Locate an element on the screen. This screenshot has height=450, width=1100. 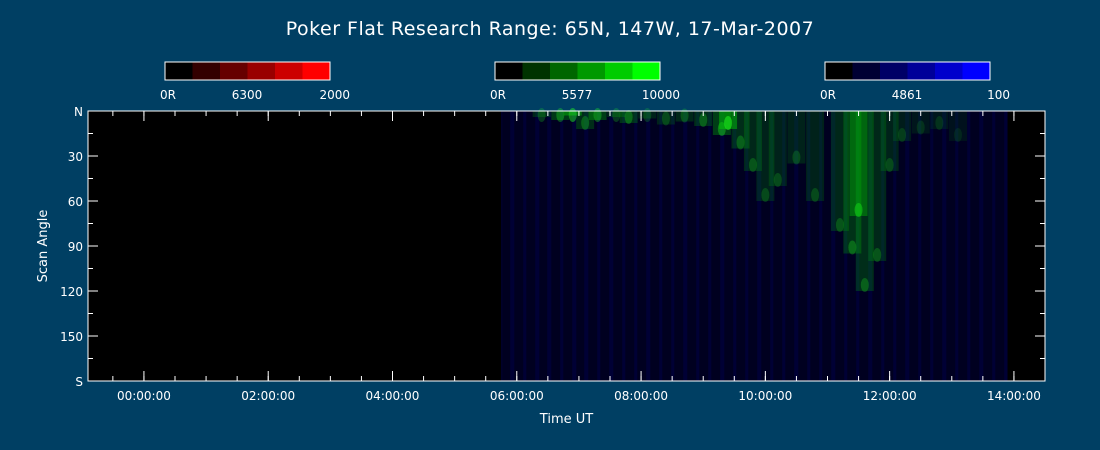
x-tick-label: 14:00:00 is located at coordinates (1014, 396).